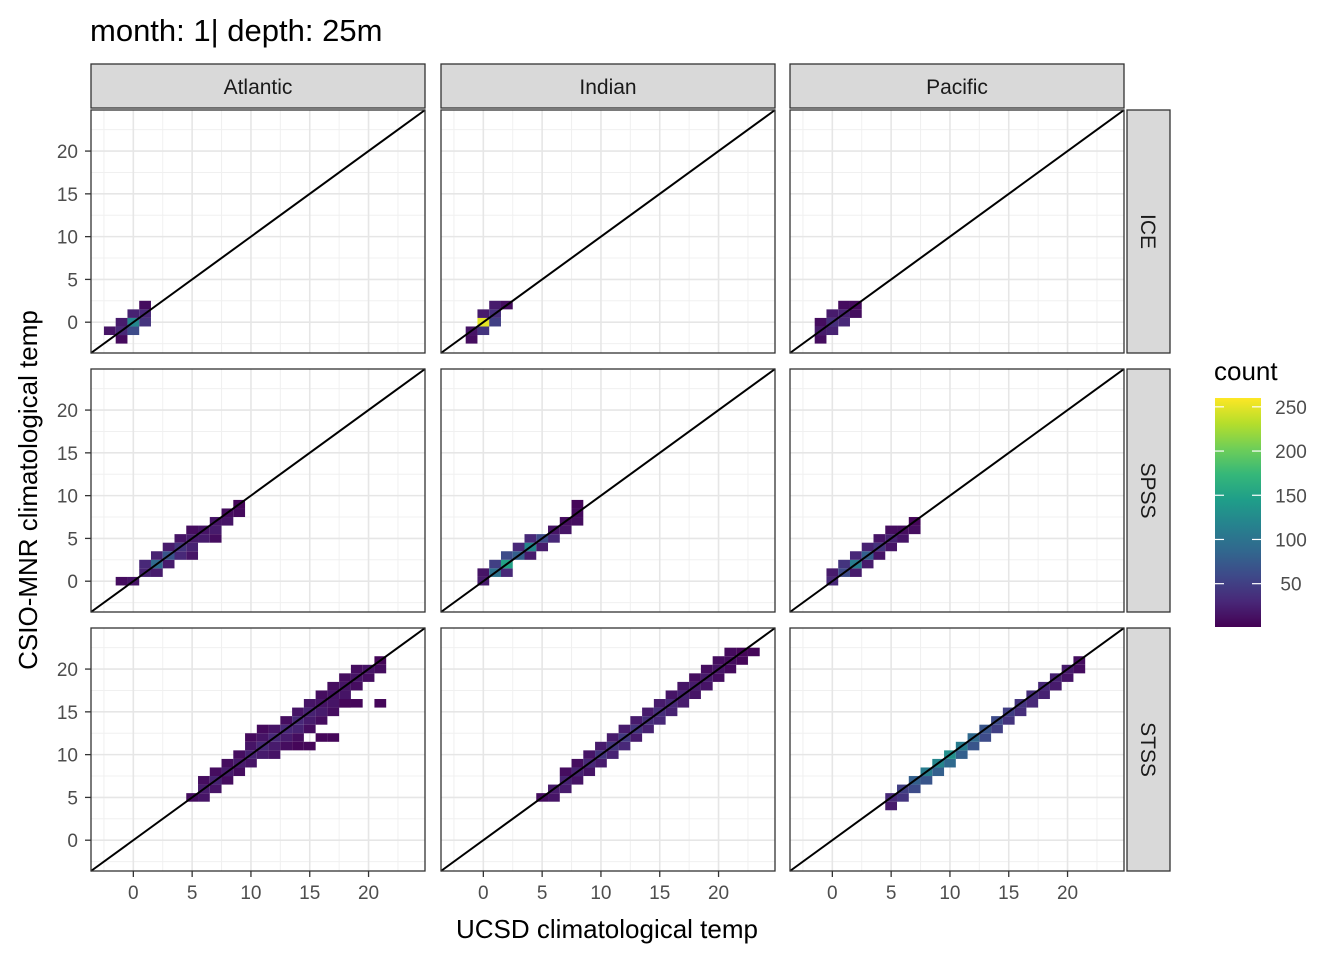 The height and width of the screenshot is (960, 1344). Describe the element at coordinates (718, 893) in the screenshot. I see `x-tick-label: 20` at that location.